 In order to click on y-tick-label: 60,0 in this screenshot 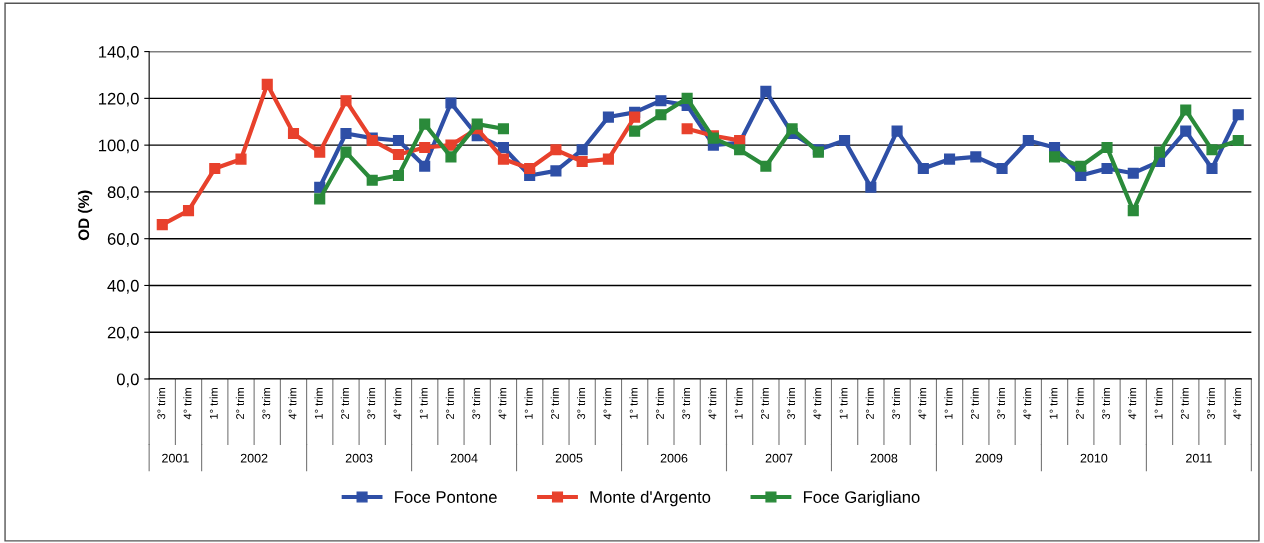, I will do `click(123, 240)`.